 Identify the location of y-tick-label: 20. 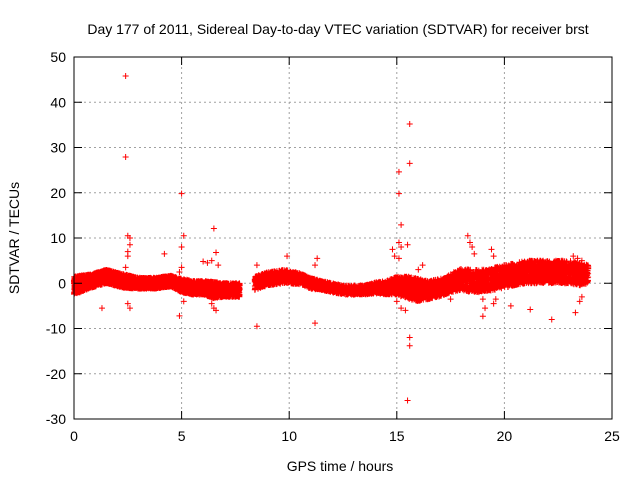
(58, 193).